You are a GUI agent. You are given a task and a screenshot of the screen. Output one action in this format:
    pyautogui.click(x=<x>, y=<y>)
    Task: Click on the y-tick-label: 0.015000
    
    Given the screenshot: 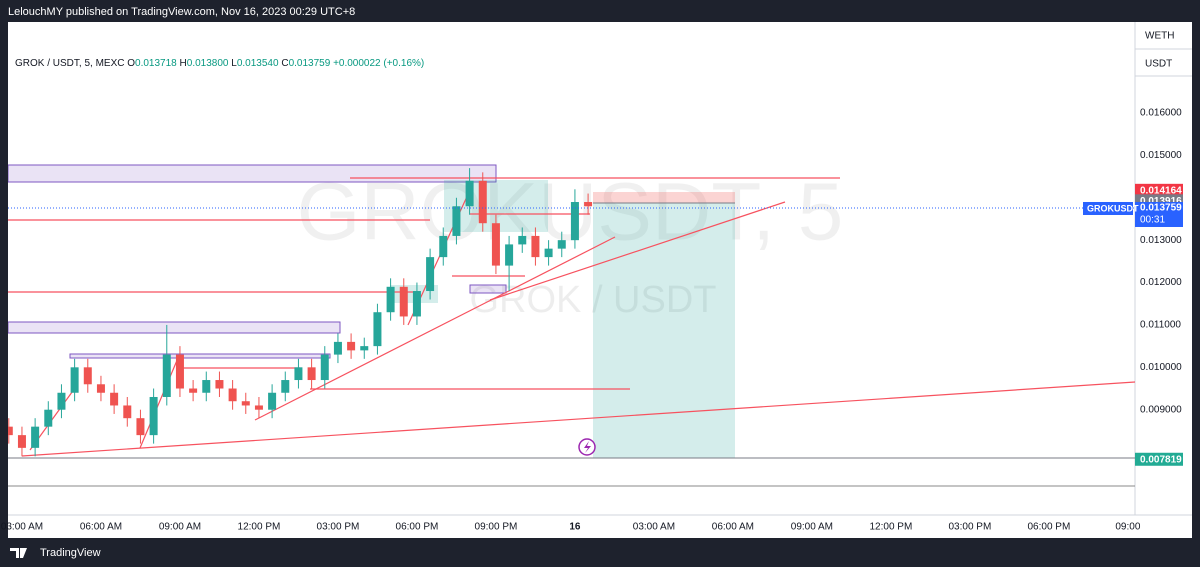 What is the action you would take?
    pyautogui.click(x=1161, y=155)
    